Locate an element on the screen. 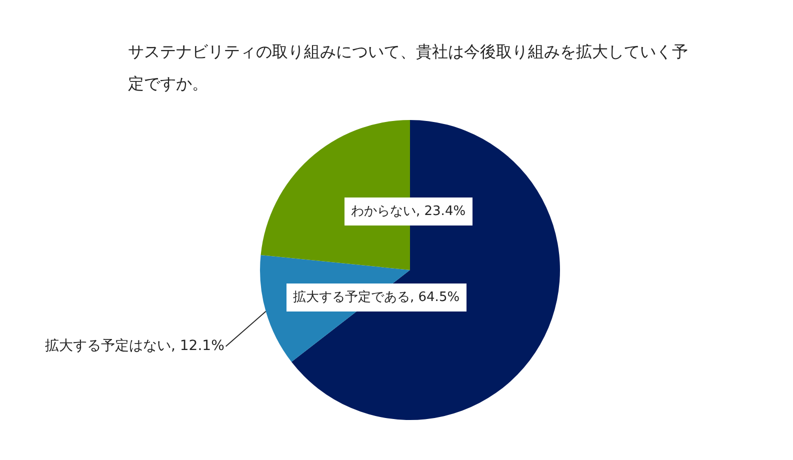 The height and width of the screenshot is (460, 793). slice-label: 拡大する予定である, 64.5% is located at coordinates (376, 297).